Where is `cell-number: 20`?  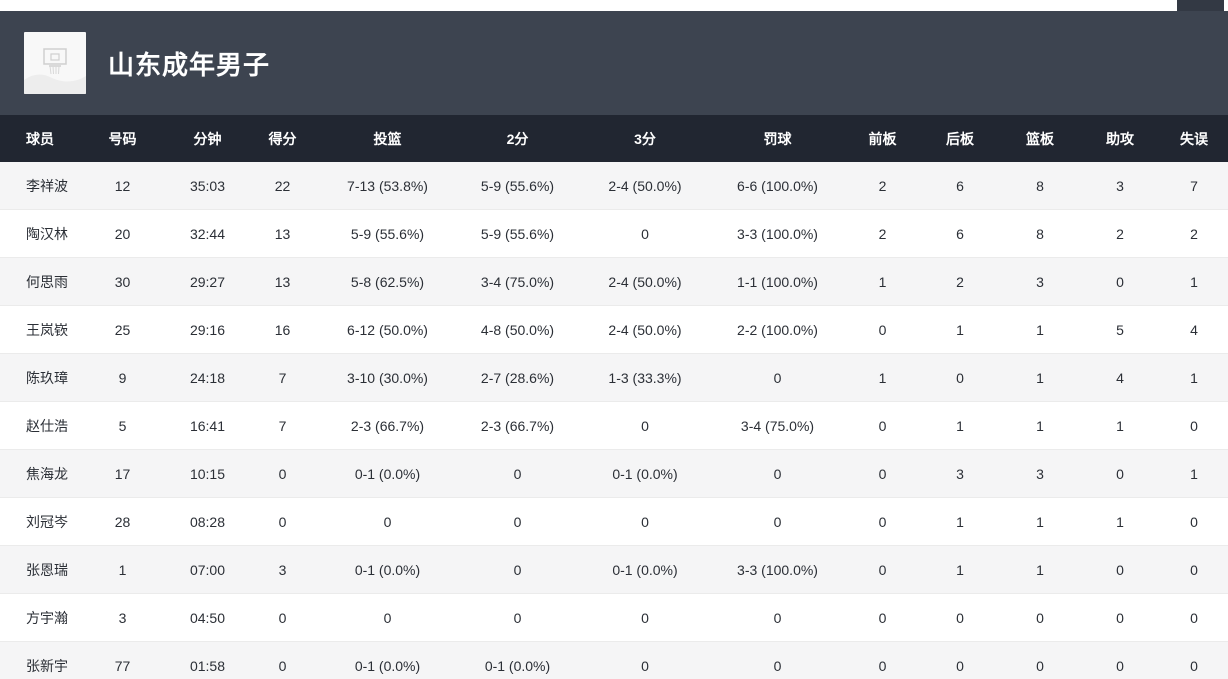
cell-number: 20 is located at coordinates (122, 233).